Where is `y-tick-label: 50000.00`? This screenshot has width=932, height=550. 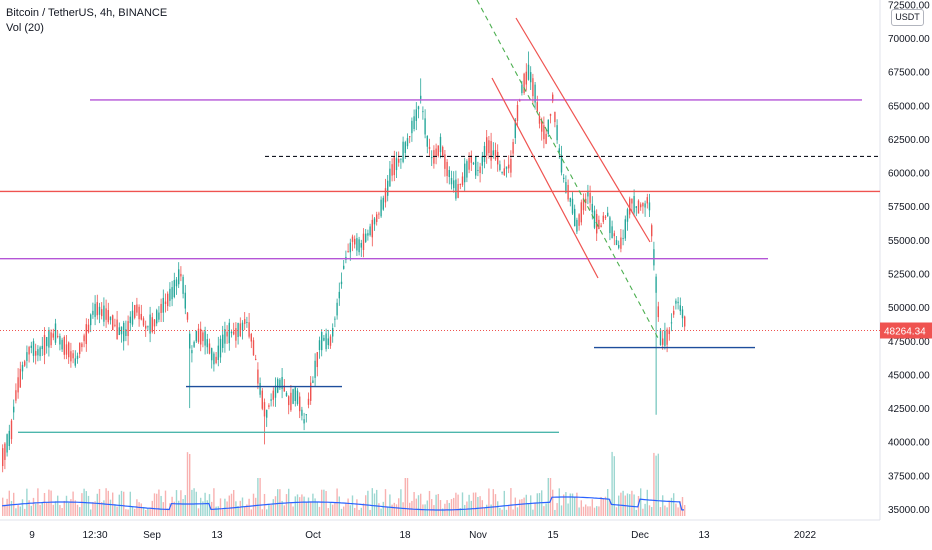
y-tick-label: 50000.00 is located at coordinates (909, 308).